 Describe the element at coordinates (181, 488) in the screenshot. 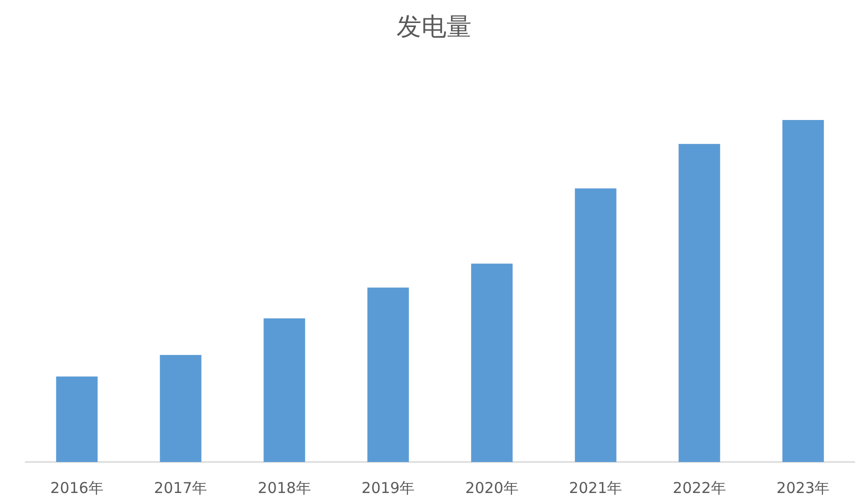

I see `x-tick-label: 2017年` at that location.